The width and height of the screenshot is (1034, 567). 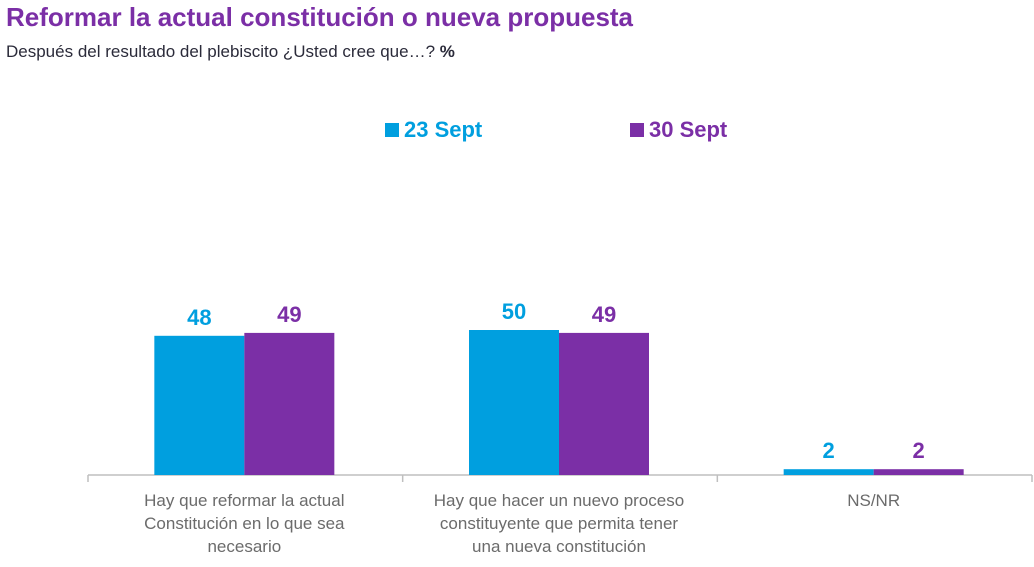 What do you see at coordinates (443, 129) in the screenshot?
I see `legend-label-series1: 23 Sept` at bounding box center [443, 129].